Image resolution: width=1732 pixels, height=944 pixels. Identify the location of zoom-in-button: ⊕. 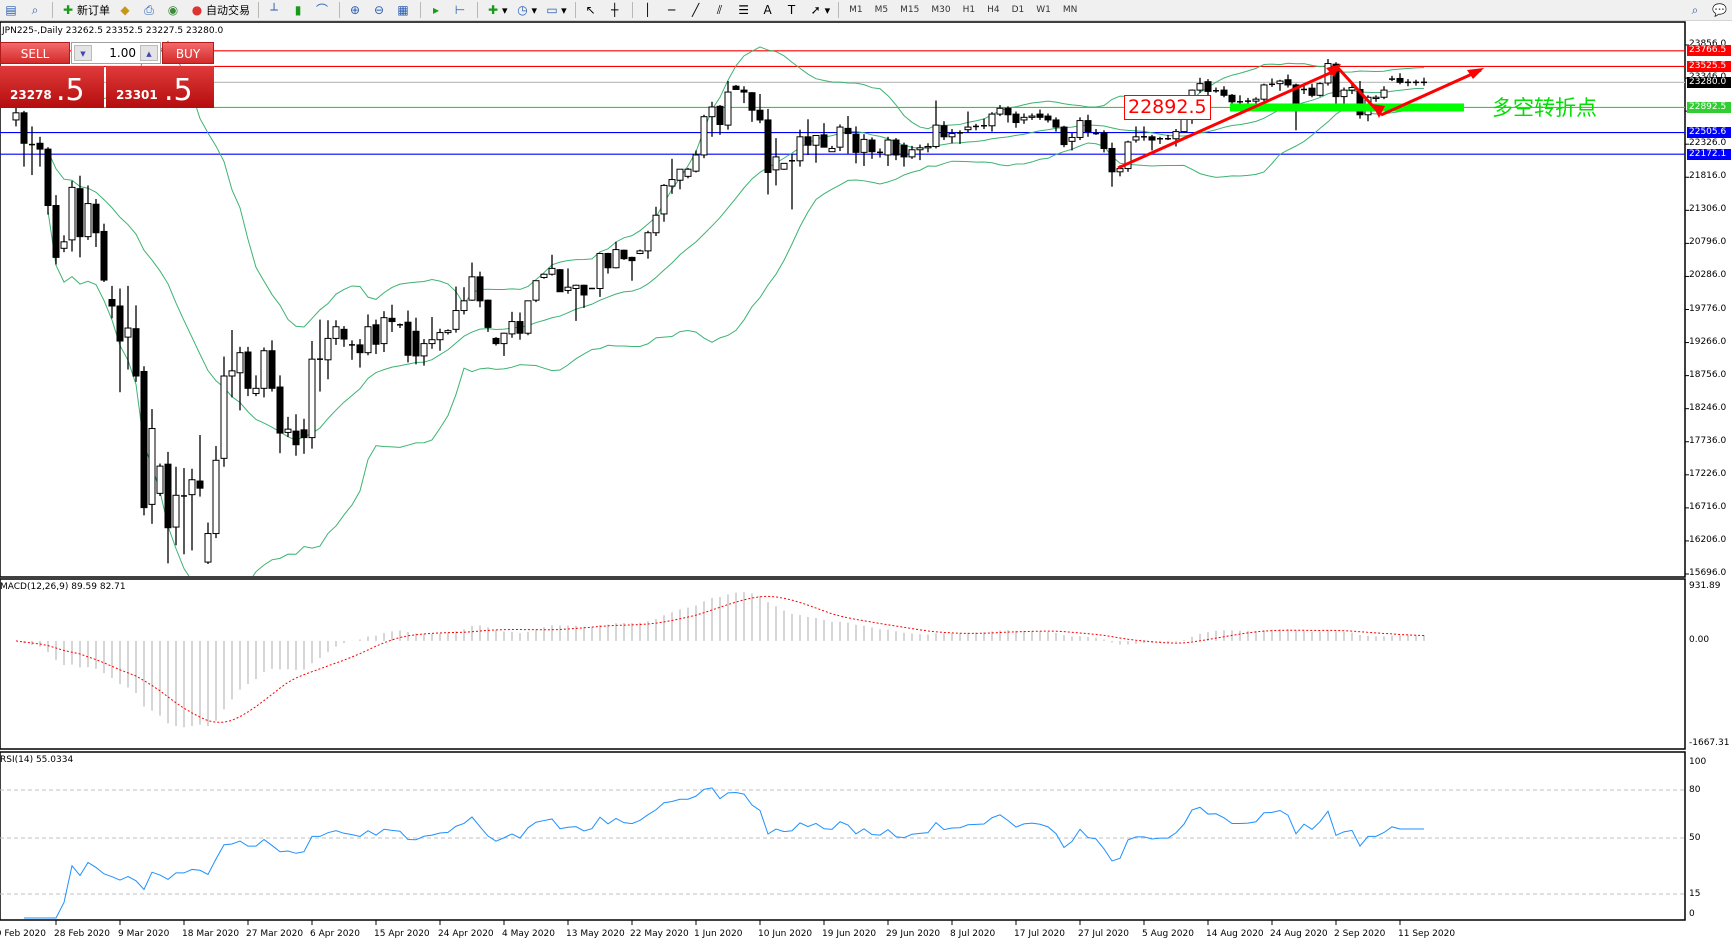
(356, 10).